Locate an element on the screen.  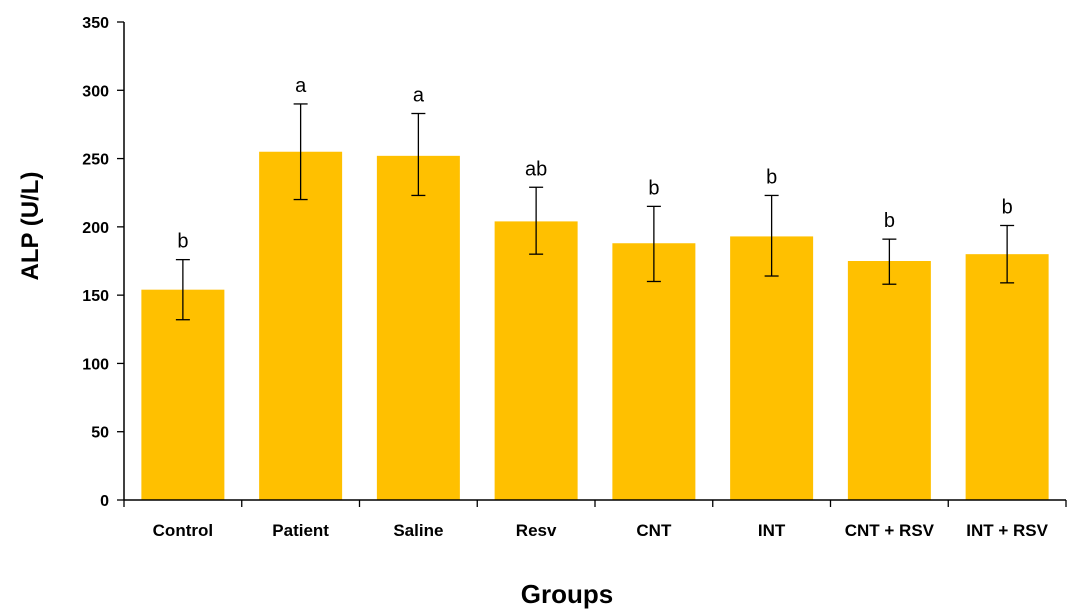
y-tick-label-6: 300 is located at coordinates (95, 91).